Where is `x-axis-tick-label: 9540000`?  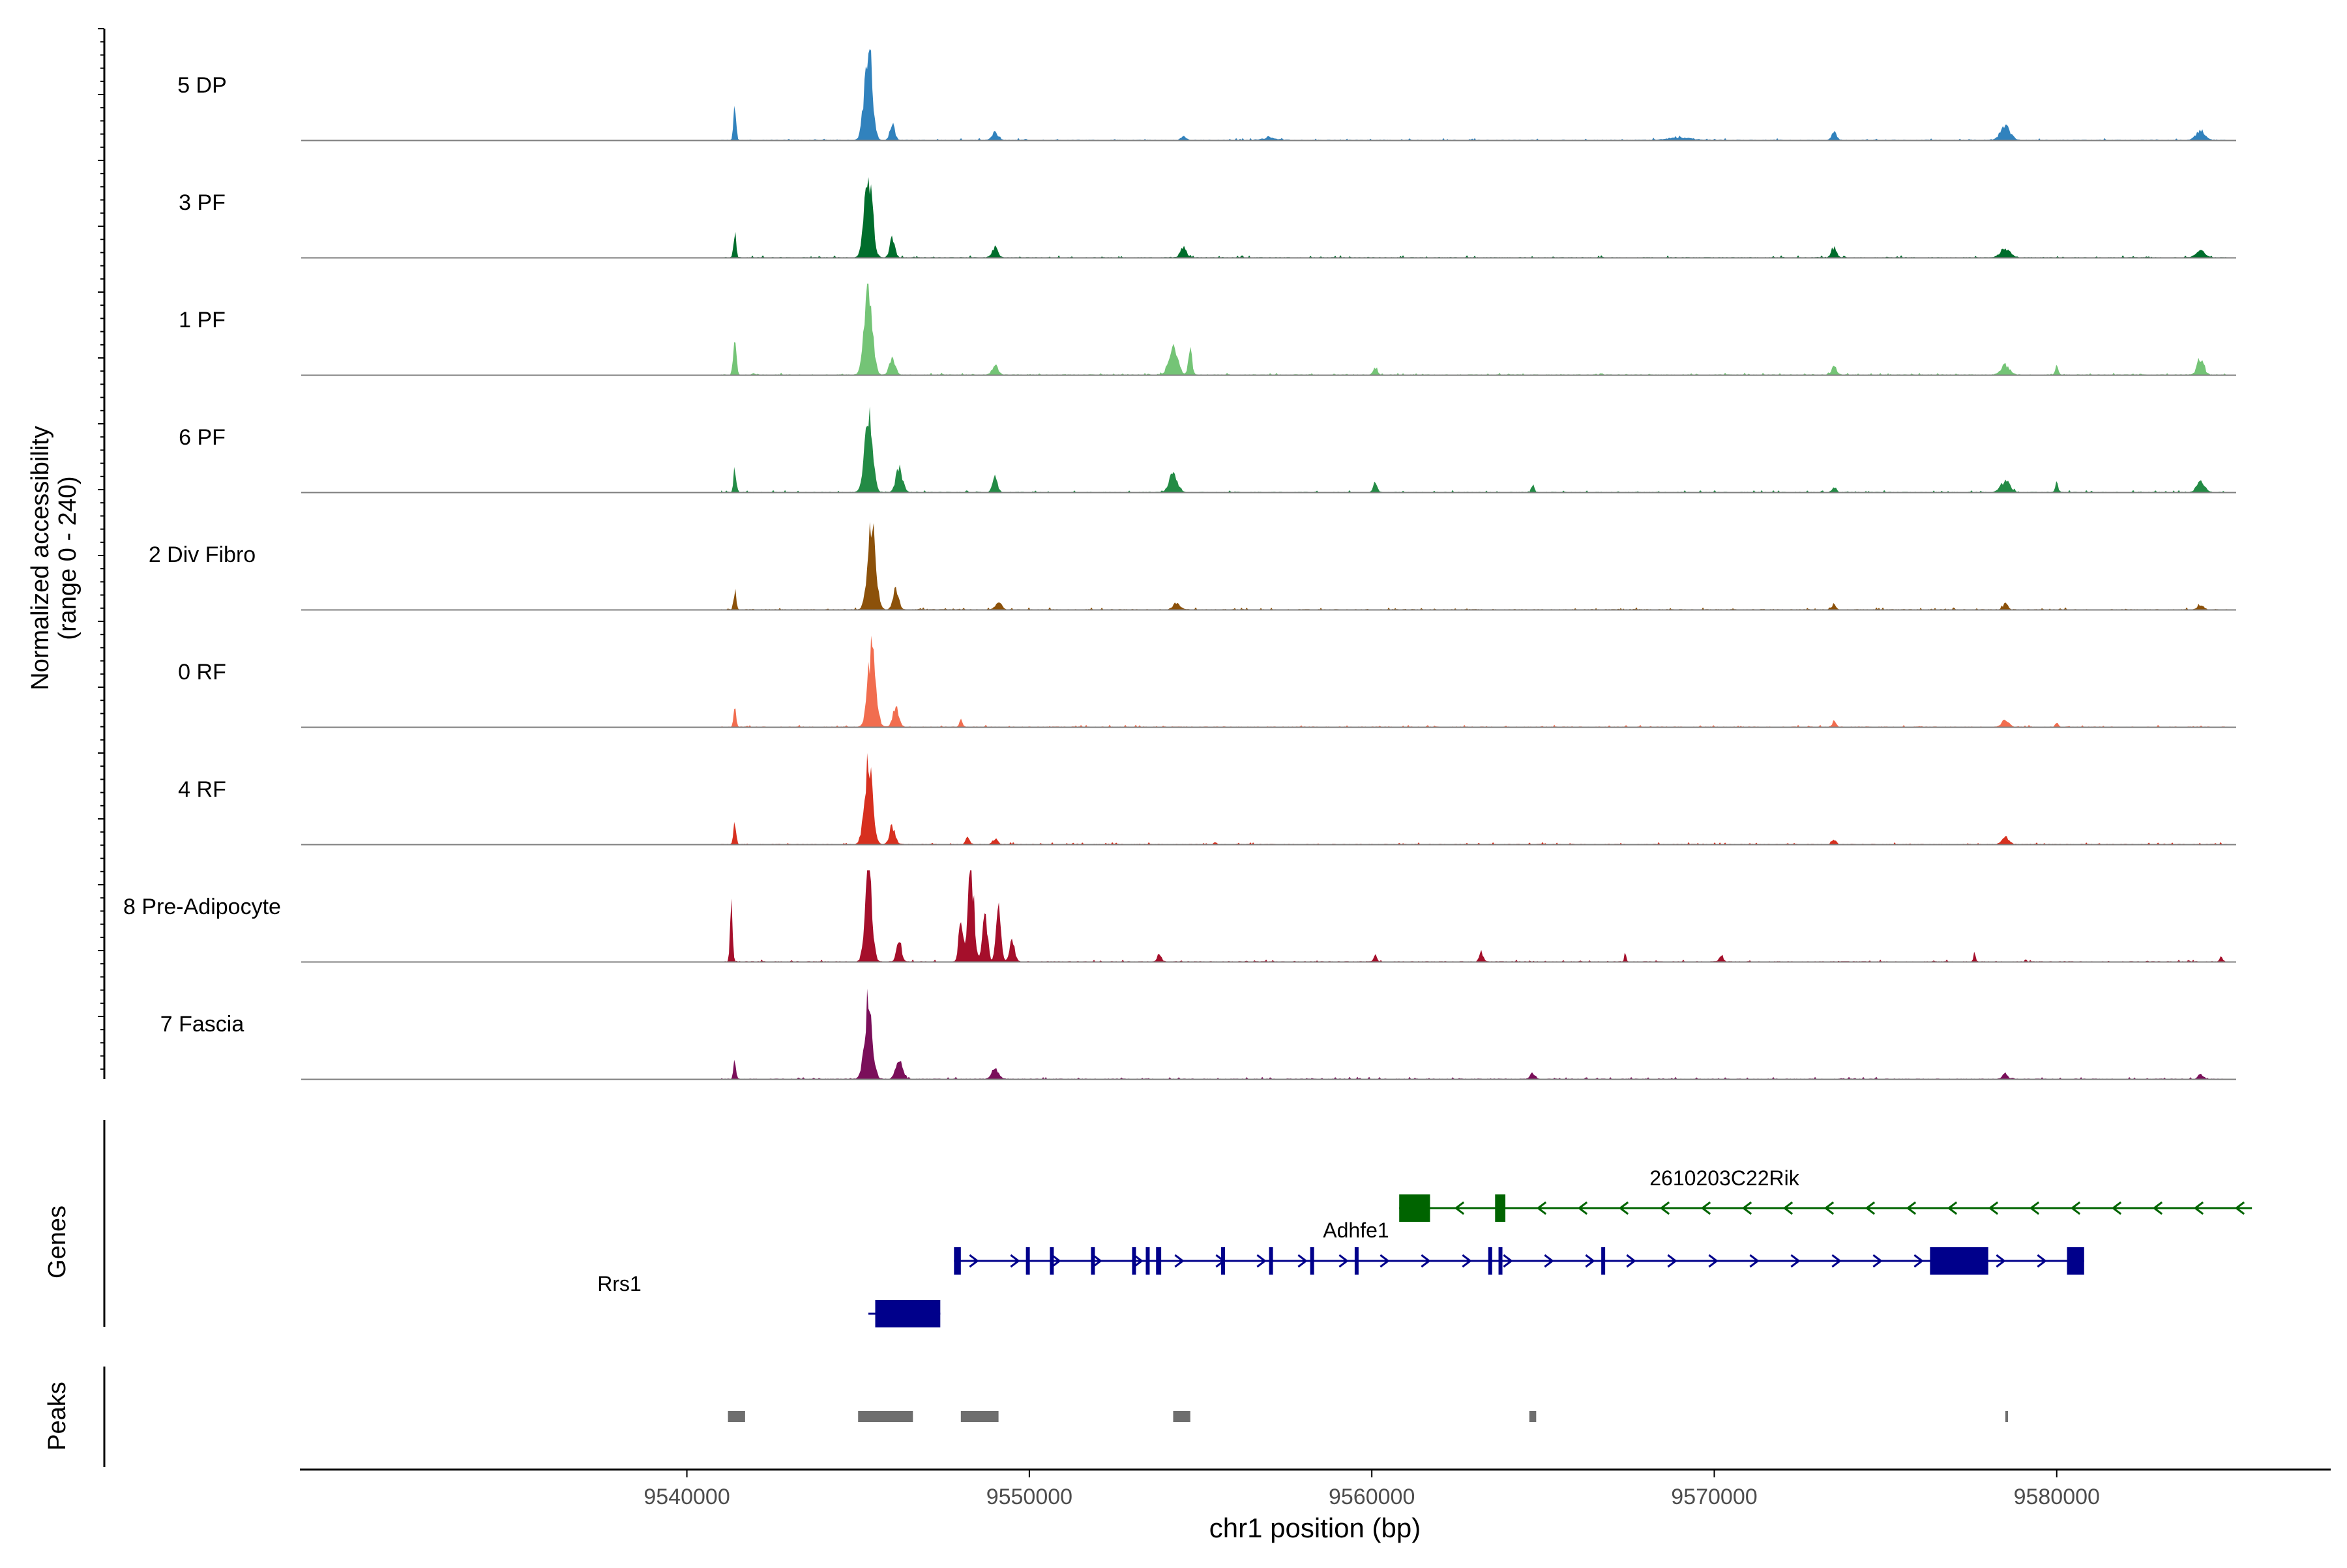
x-axis-tick-label: 9540000 is located at coordinates (687, 1497).